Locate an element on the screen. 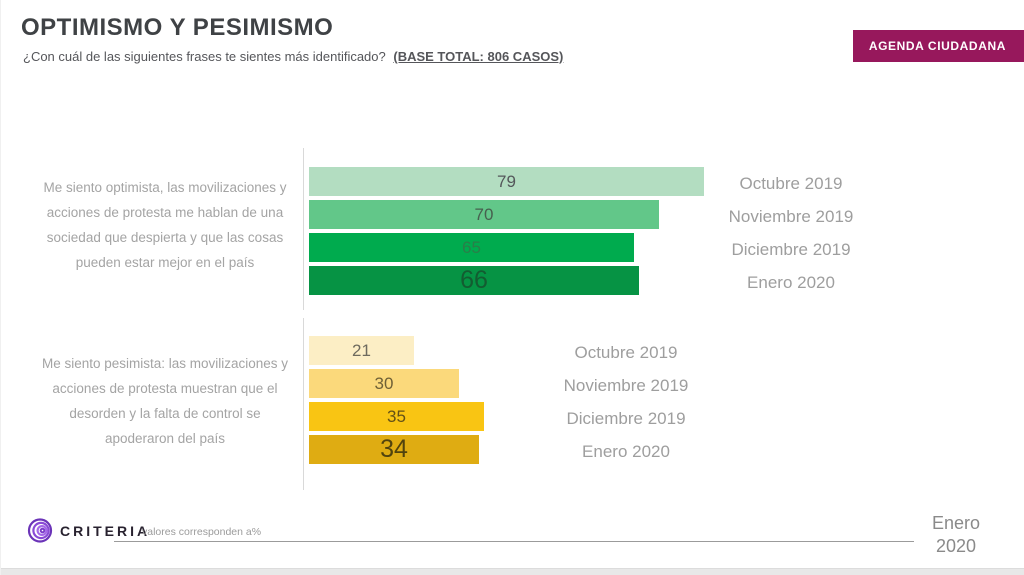  bar-optimista-noviembre-2019: 70 is located at coordinates (506, 214).